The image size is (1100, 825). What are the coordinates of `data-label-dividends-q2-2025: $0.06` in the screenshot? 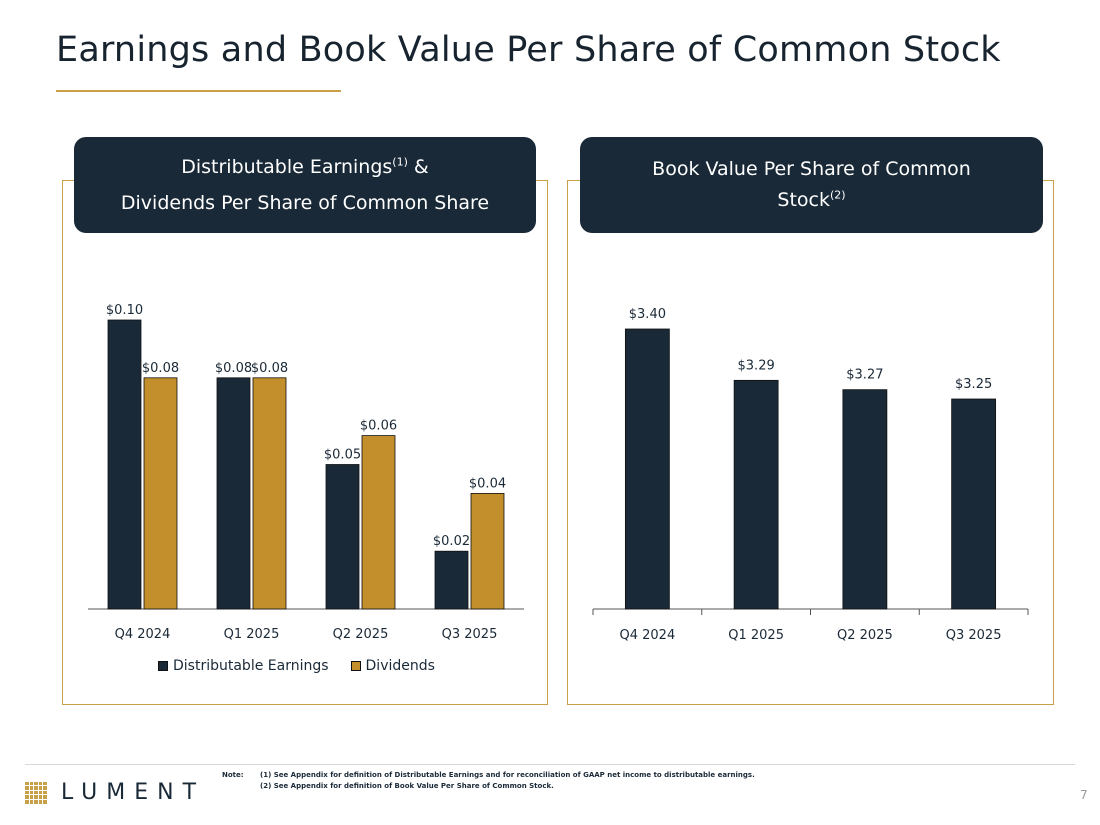 It's located at (378, 426).